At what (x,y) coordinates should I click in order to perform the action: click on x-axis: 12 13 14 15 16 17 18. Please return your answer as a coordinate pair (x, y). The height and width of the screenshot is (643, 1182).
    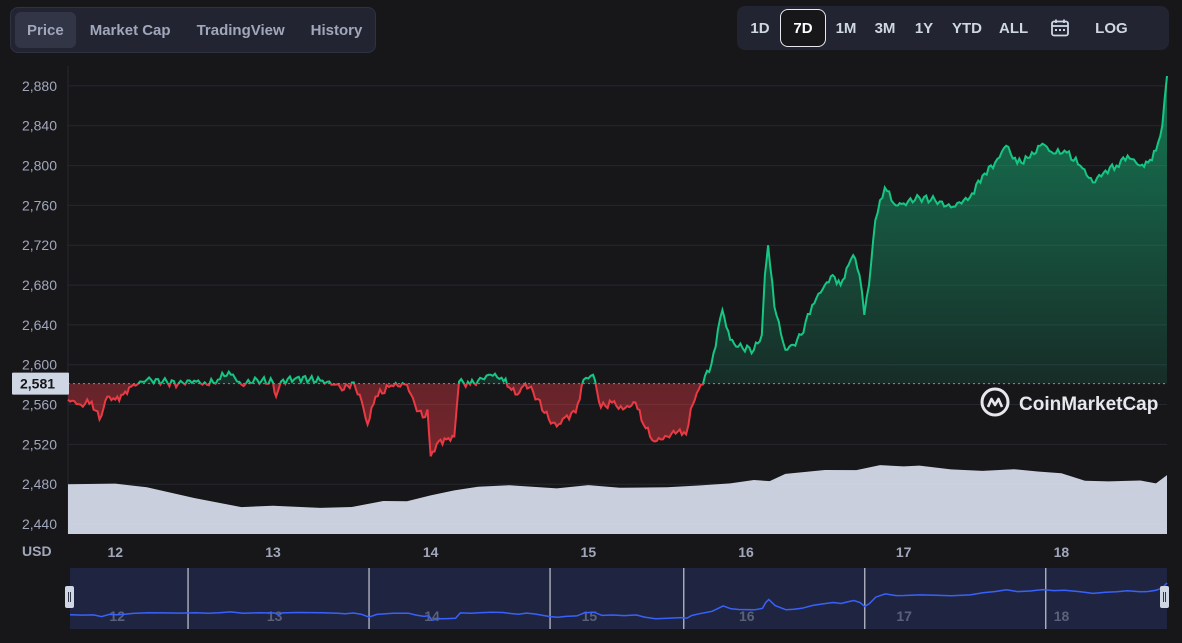
    Looking at the image, I should click on (589, 552).